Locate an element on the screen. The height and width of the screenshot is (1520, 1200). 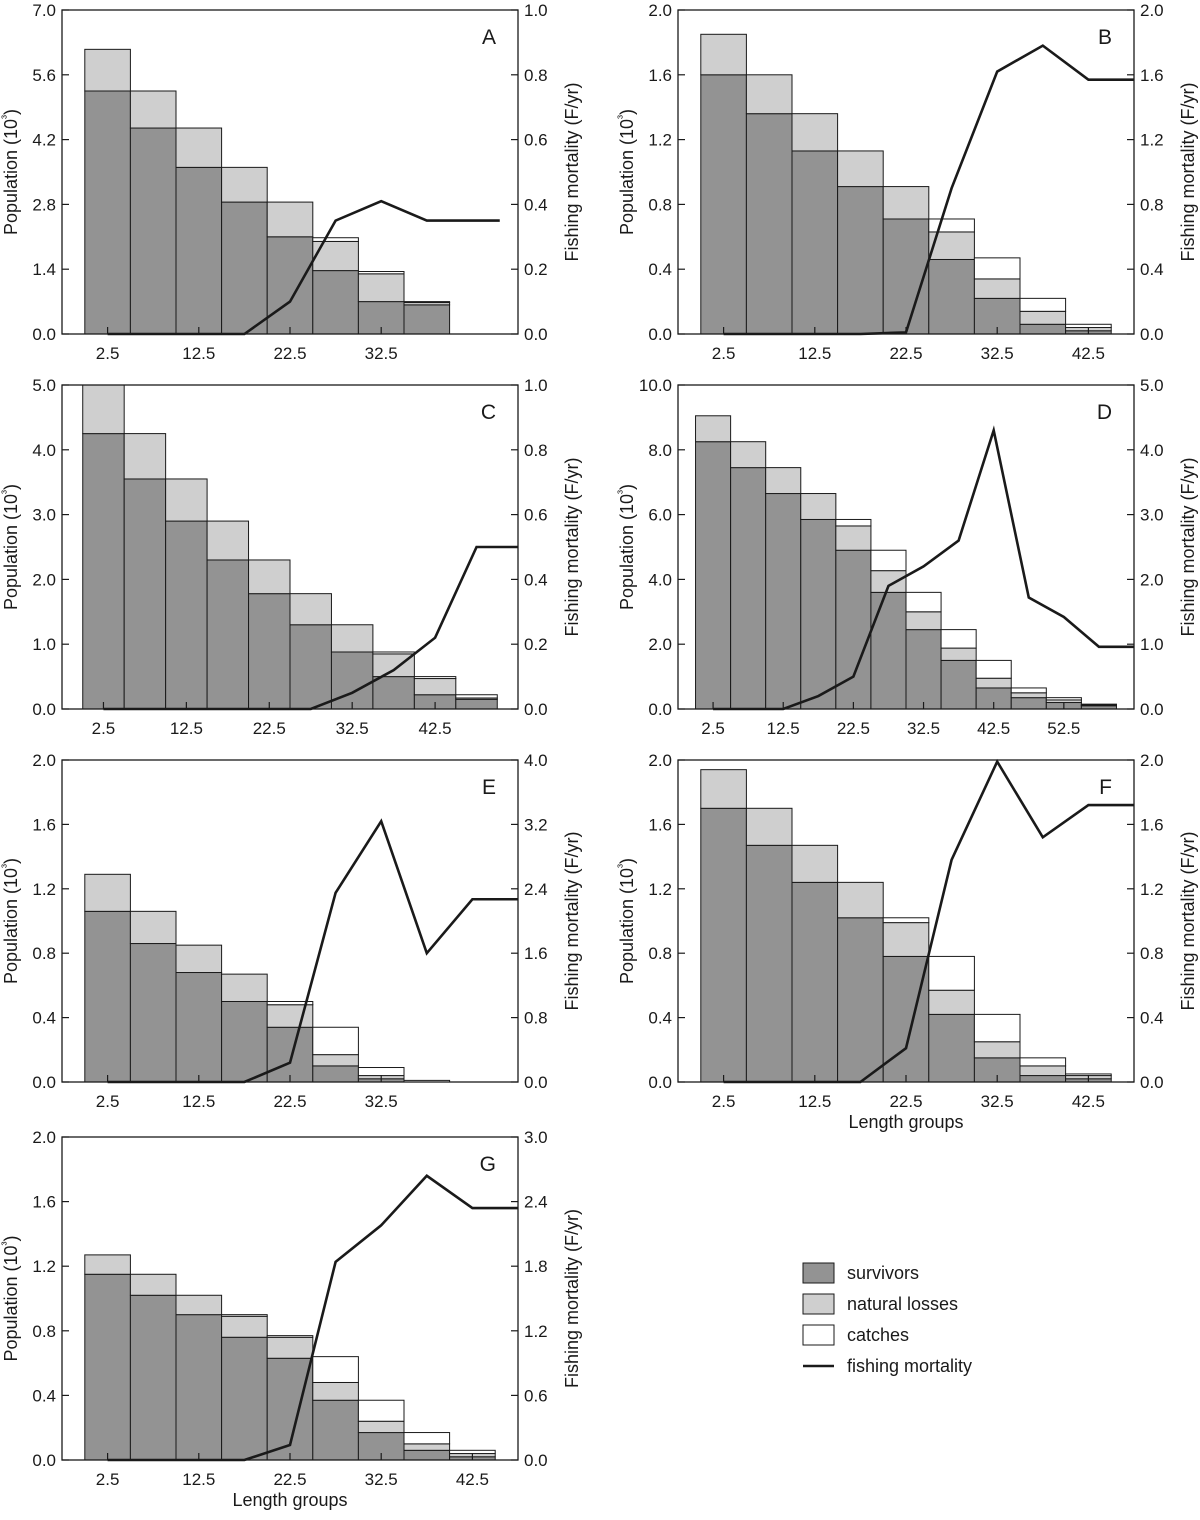
y-tick-label: 5.0 is located at coordinates (44, 385).